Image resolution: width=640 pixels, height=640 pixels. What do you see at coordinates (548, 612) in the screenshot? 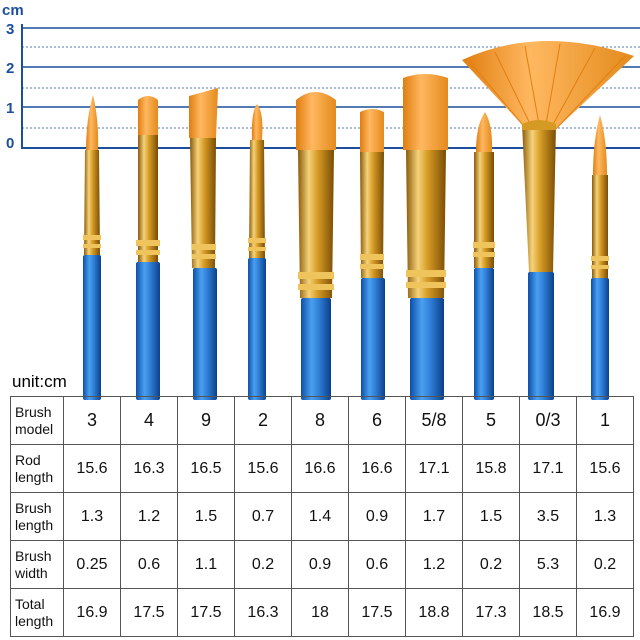
I see `table-cell: 18.5` at bounding box center [548, 612].